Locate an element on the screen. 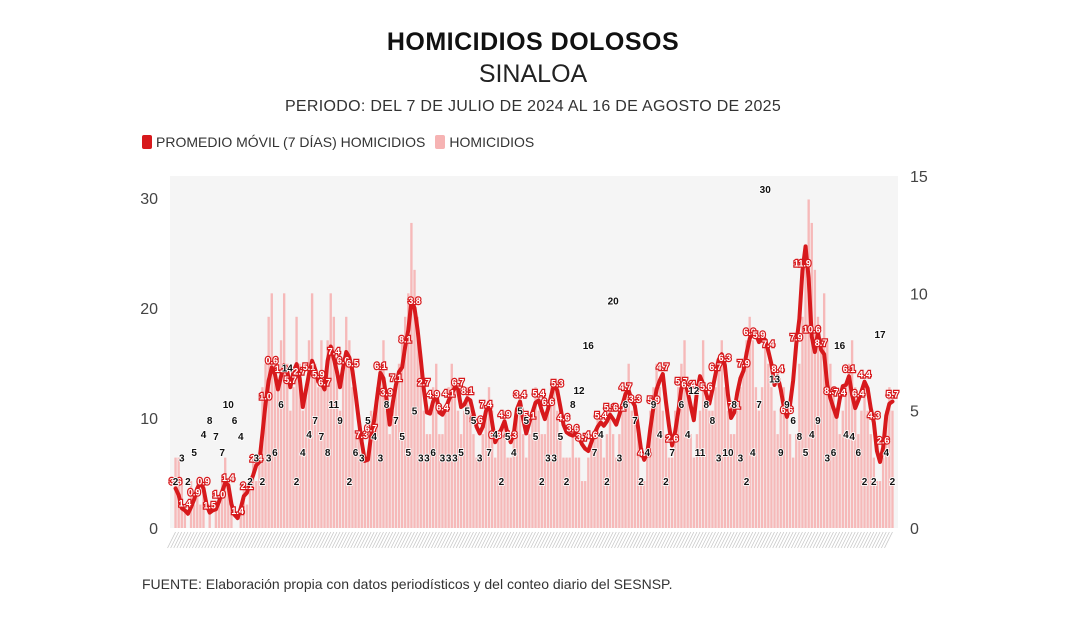 Image resolution: width=1066 pixels, height=630 pixels. moving-average-value-label: 4.9 is located at coordinates (504, 414).